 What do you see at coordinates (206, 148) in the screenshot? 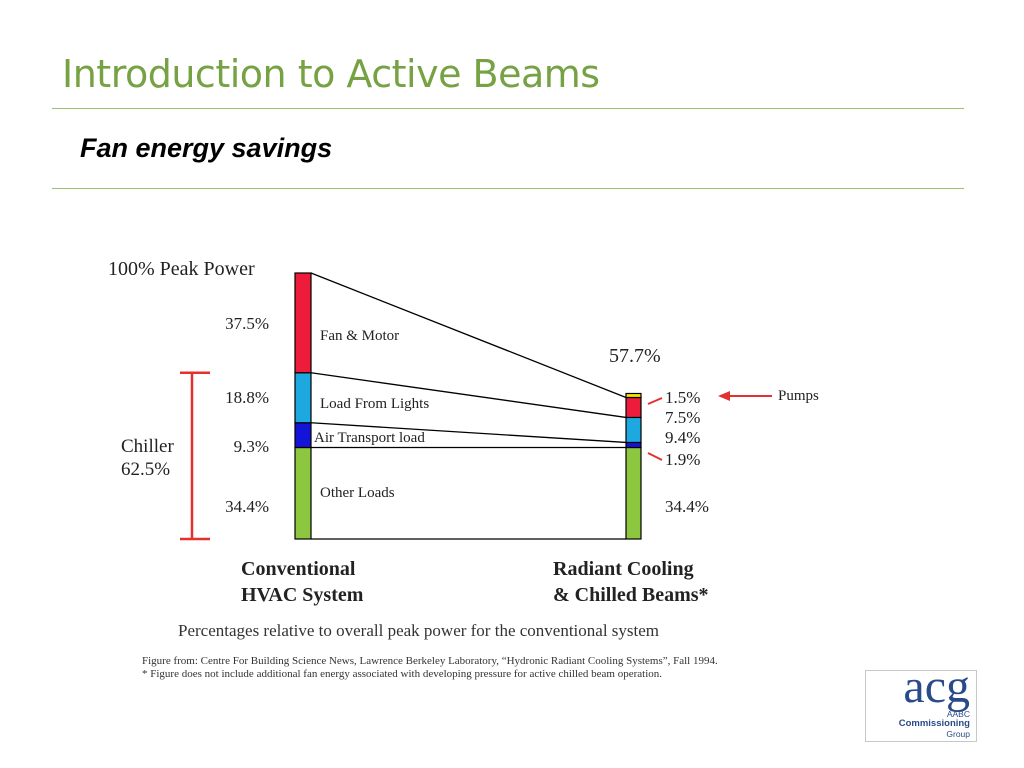
I see `slide-subtitle: Fan energy savings` at bounding box center [206, 148].